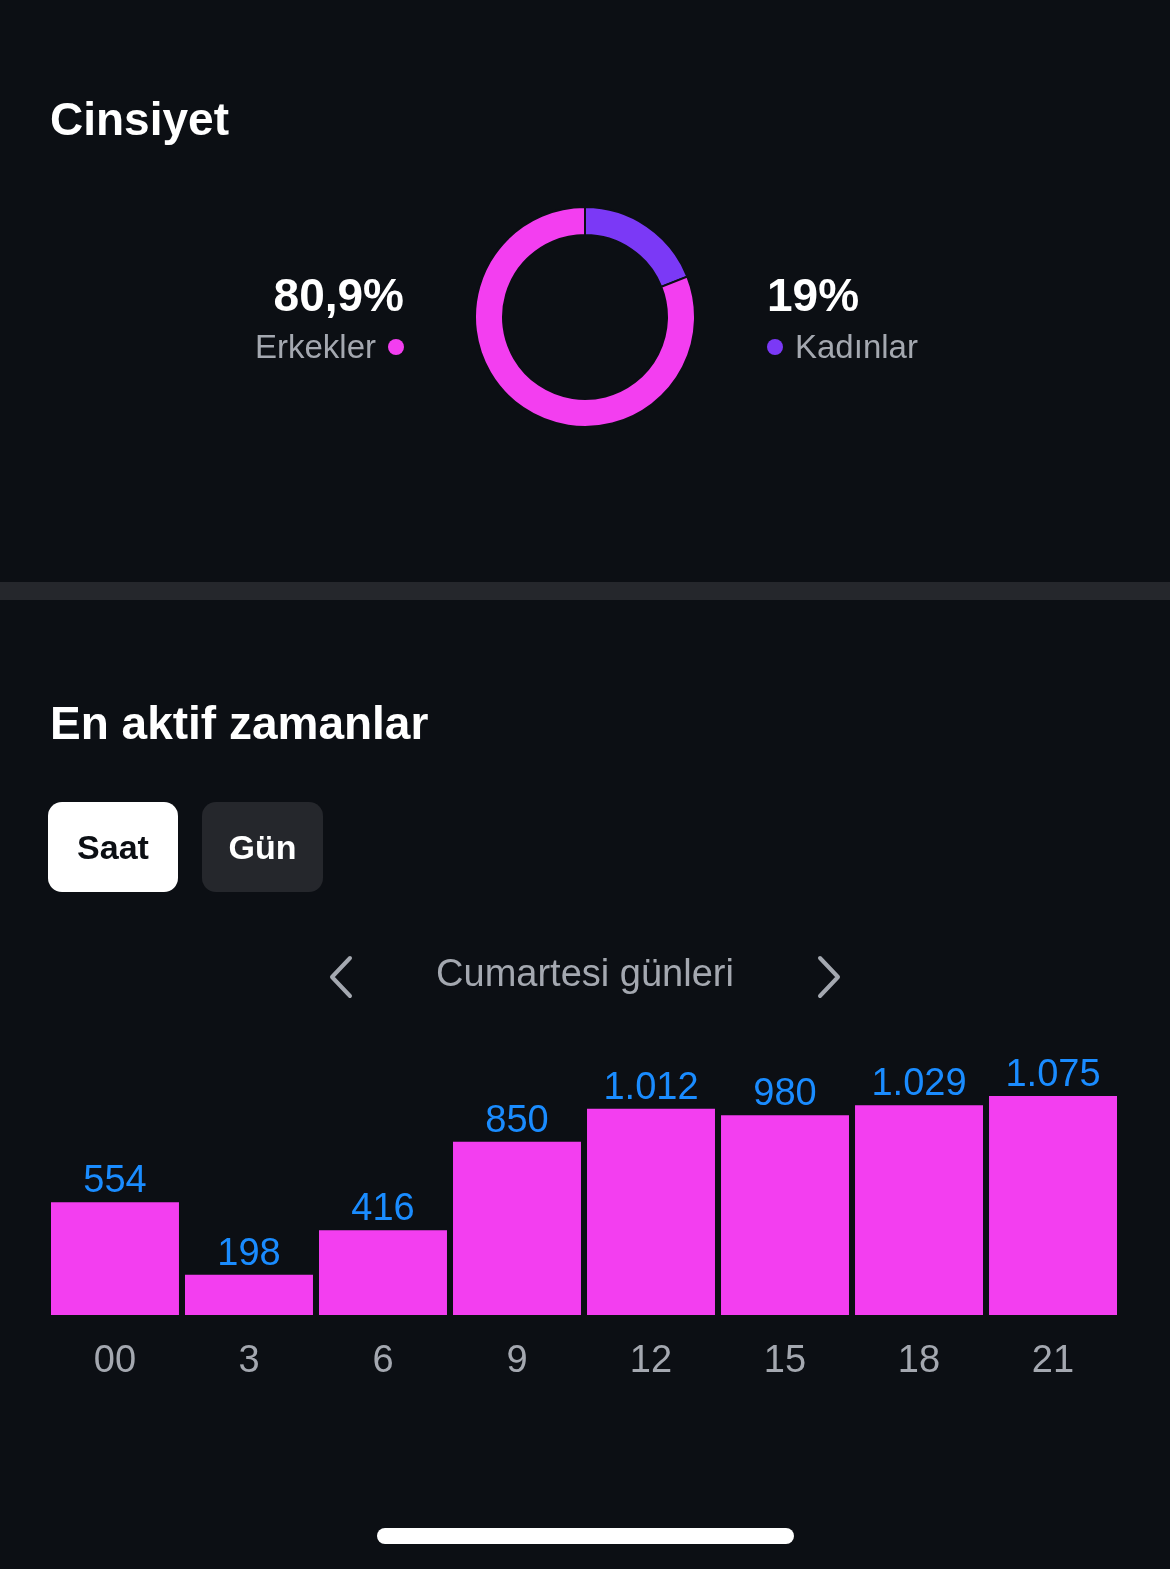 The height and width of the screenshot is (1569, 1170). Describe the element at coordinates (315, 347) in the screenshot. I see `slice-label: Erkekler` at that location.